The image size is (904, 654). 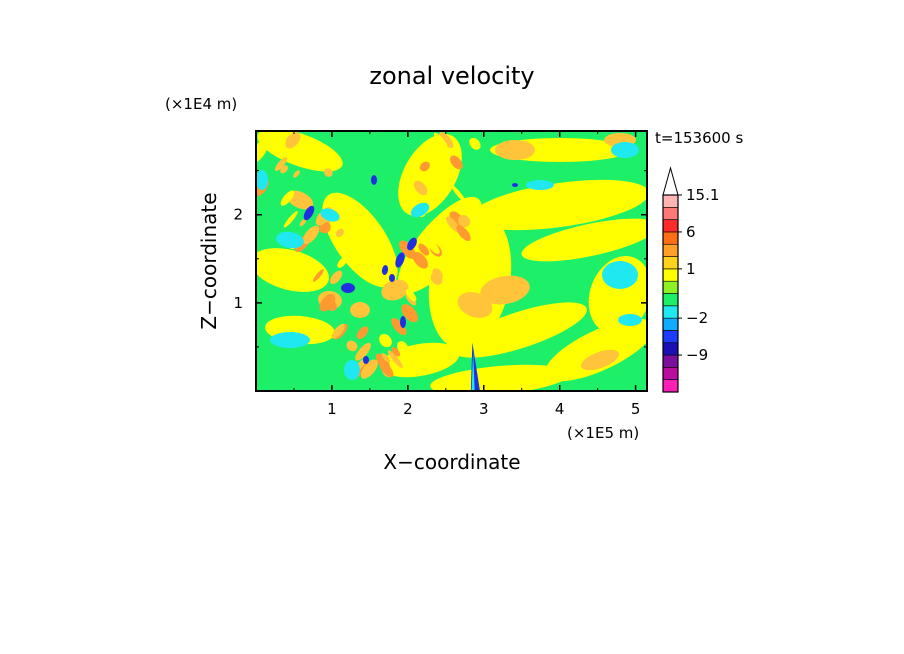 What do you see at coordinates (636, 409) in the screenshot?
I see `x-tick-label: 5` at bounding box center [636, 409].